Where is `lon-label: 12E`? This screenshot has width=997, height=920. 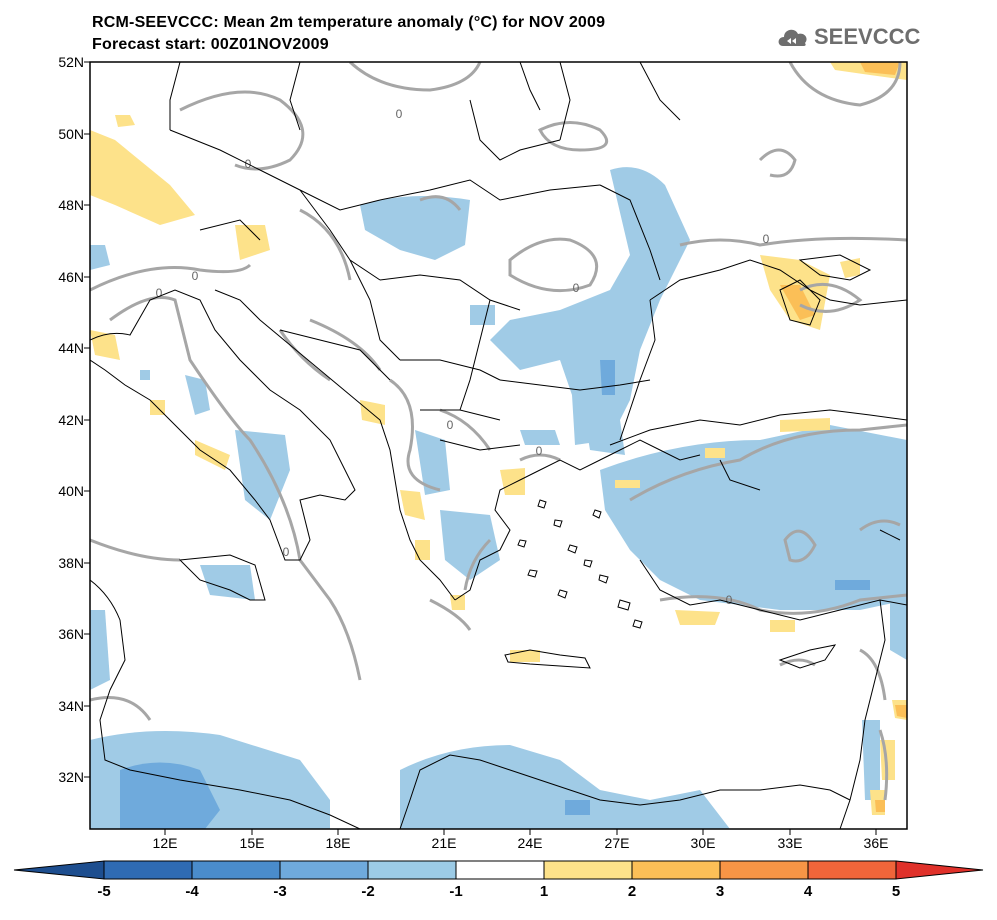 lon-label: 12E is located at coordinates (165, 843).